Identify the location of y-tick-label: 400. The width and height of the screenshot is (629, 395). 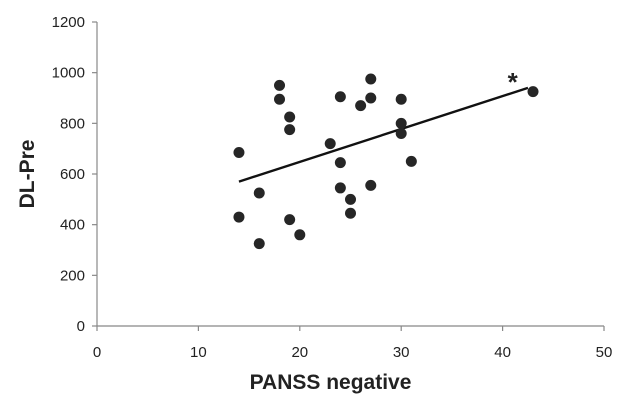
(72, 225).